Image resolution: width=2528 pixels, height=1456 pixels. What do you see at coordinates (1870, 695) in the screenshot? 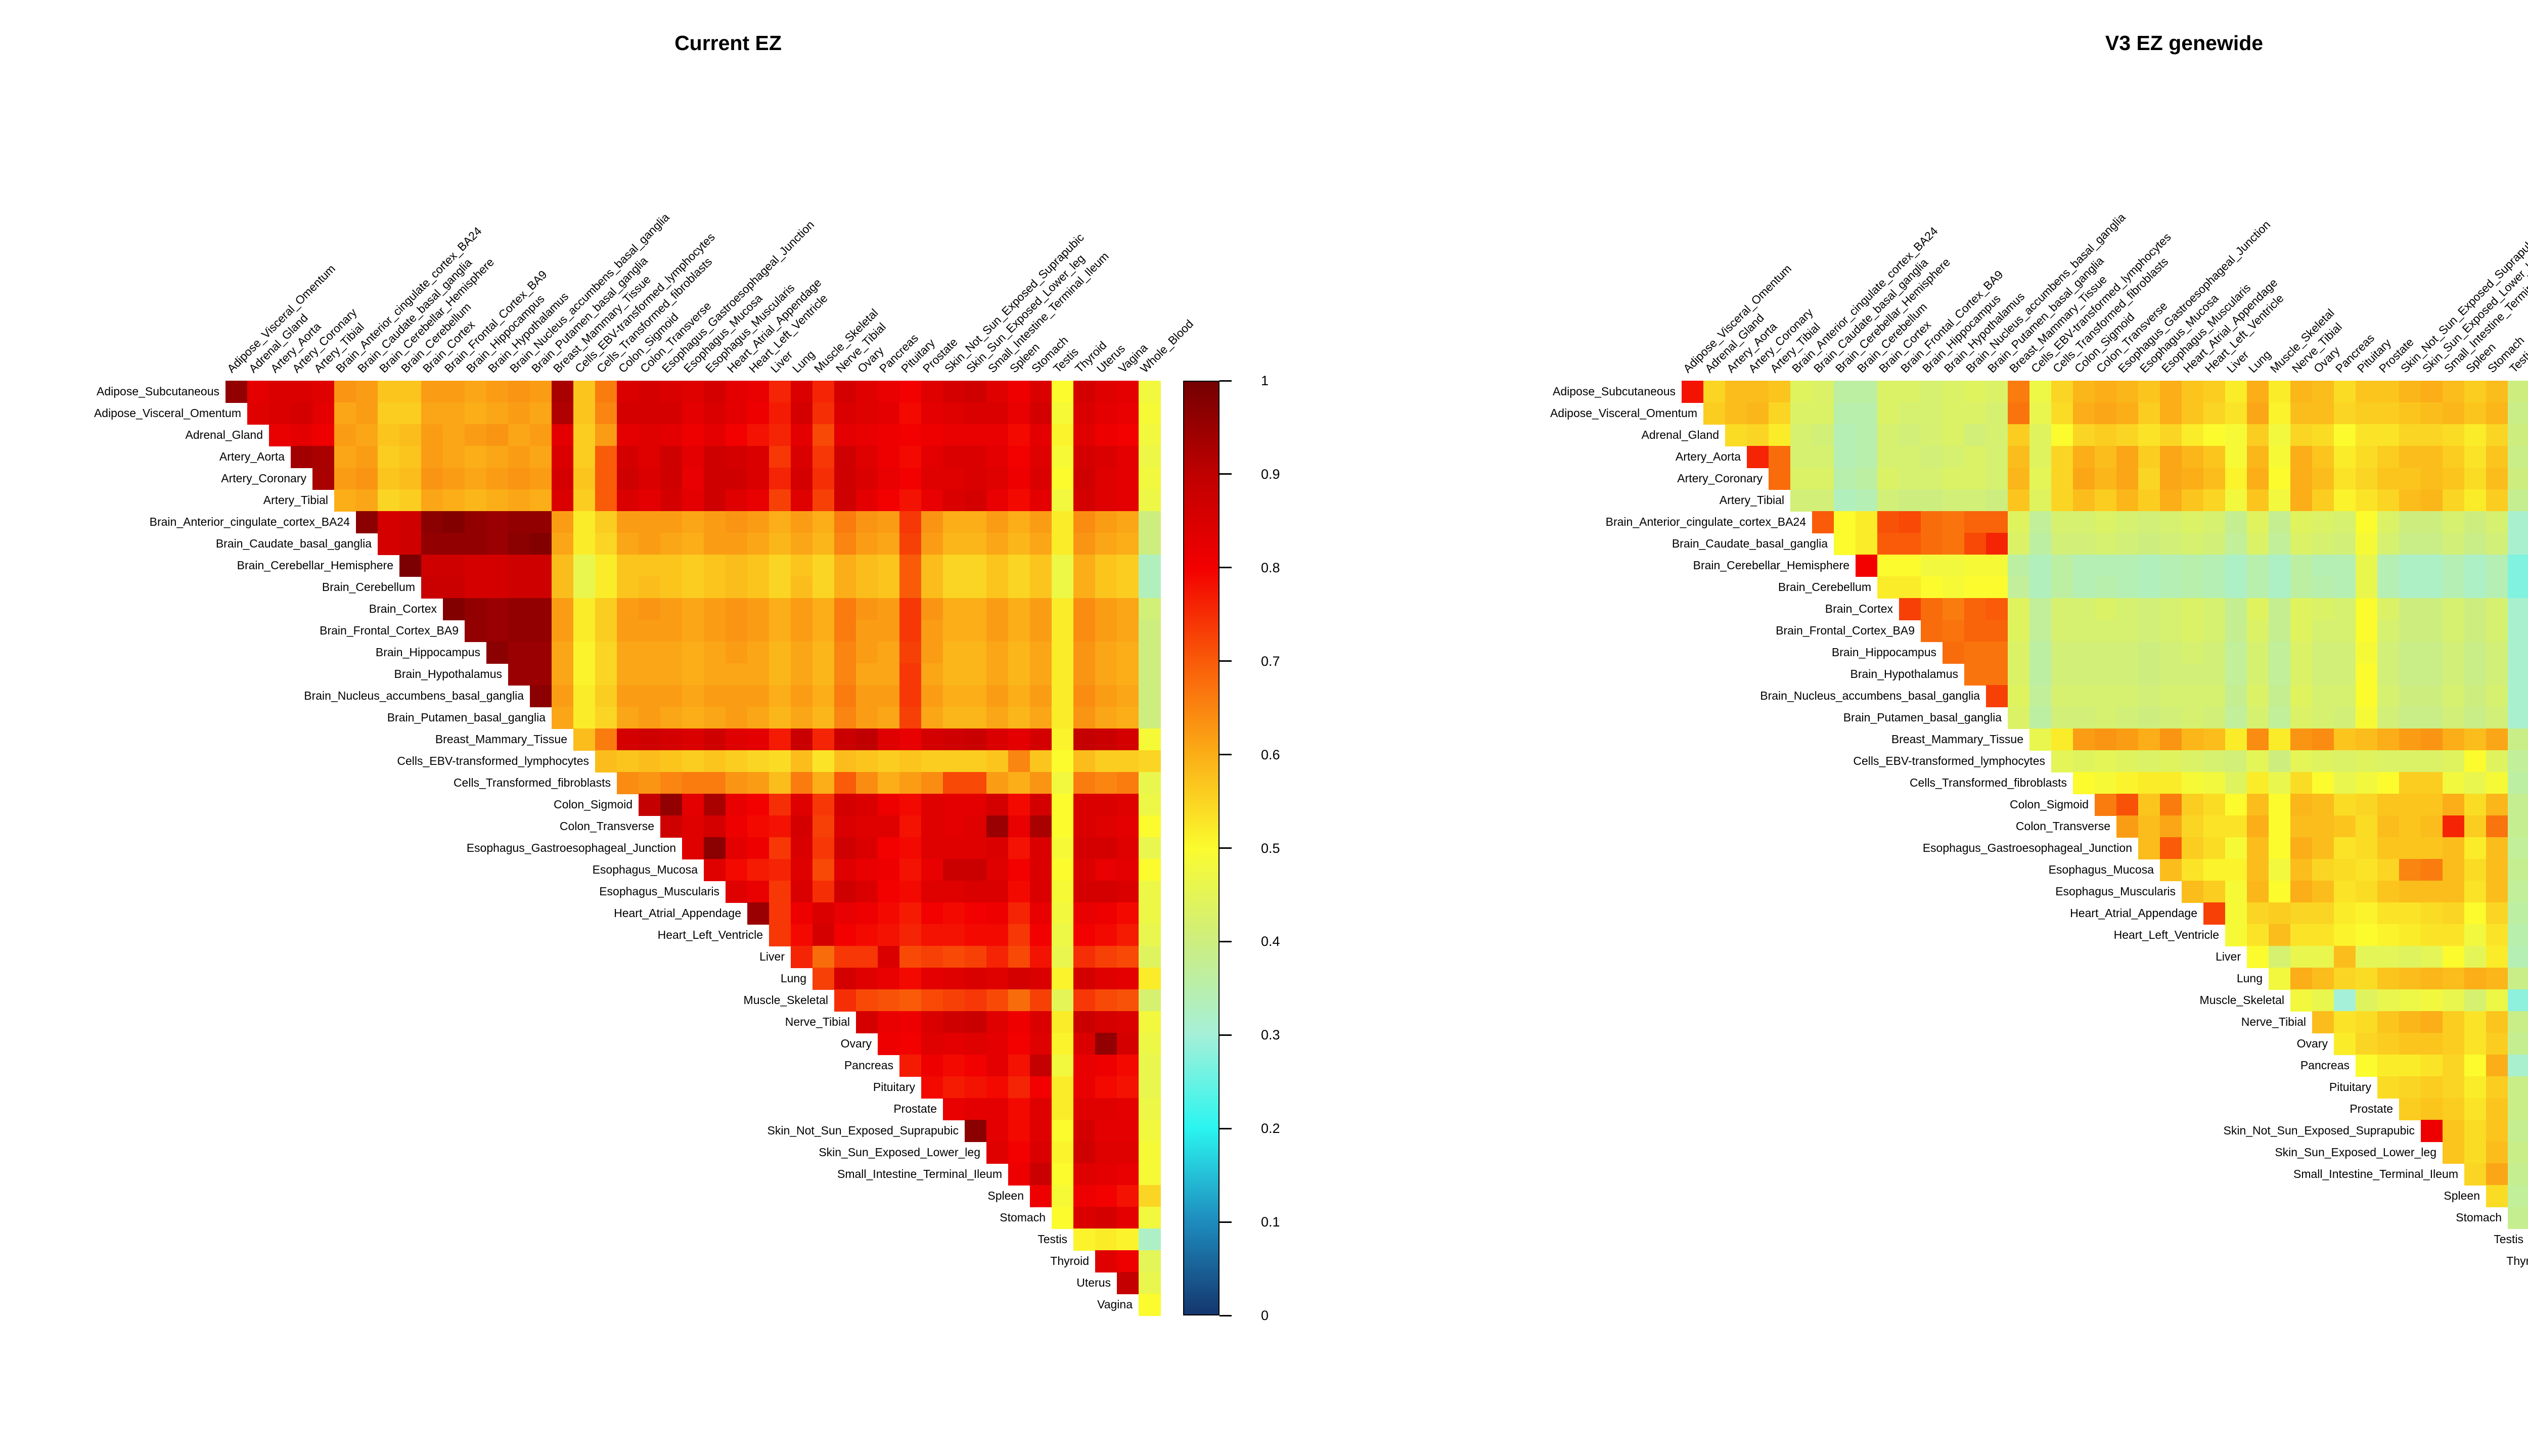
I see `row-label: Brain_Nucleus_accumbens_basal_ganglia` at bounding box center [1870, 695].